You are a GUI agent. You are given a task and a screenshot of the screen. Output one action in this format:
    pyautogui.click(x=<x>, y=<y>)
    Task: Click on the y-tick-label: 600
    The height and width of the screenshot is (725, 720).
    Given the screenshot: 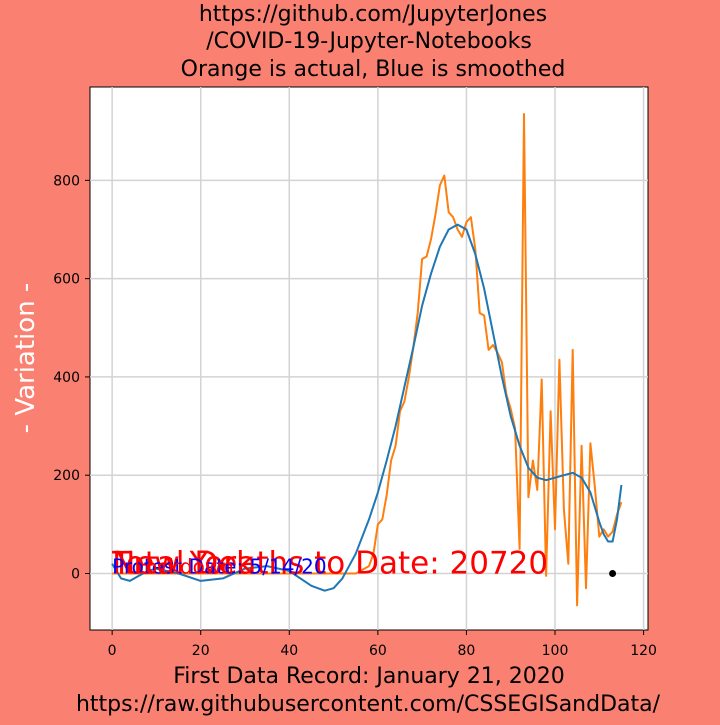 What is the action you would take?
    pyautogui.click(x=66, y=280)
    